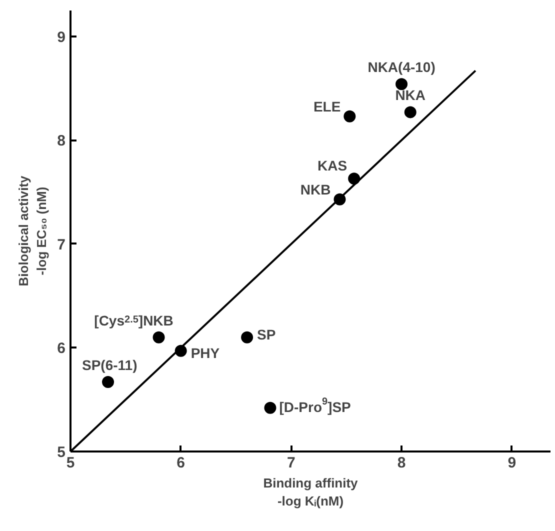 The width and height of the screenshot is (555, 531). I want to click on x-tick-label: 8, so click(401, 463).